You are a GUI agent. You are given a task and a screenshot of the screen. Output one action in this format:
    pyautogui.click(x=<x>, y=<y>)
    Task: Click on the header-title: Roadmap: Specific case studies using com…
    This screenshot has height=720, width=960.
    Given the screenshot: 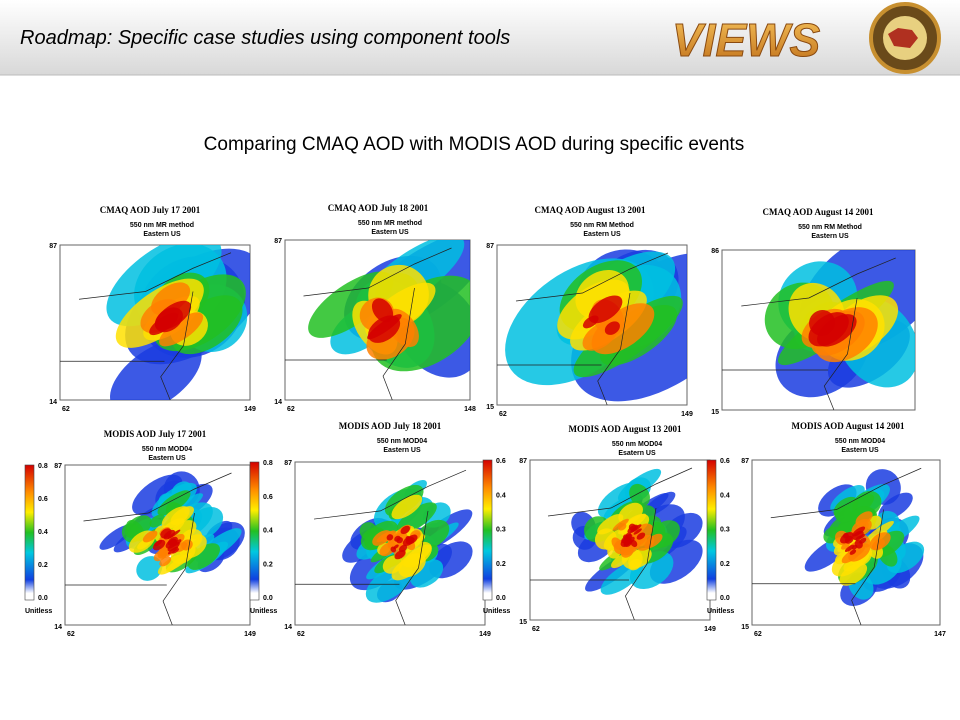 What is the action you would take?
    pyautogui.click(x=265, y=38)
    